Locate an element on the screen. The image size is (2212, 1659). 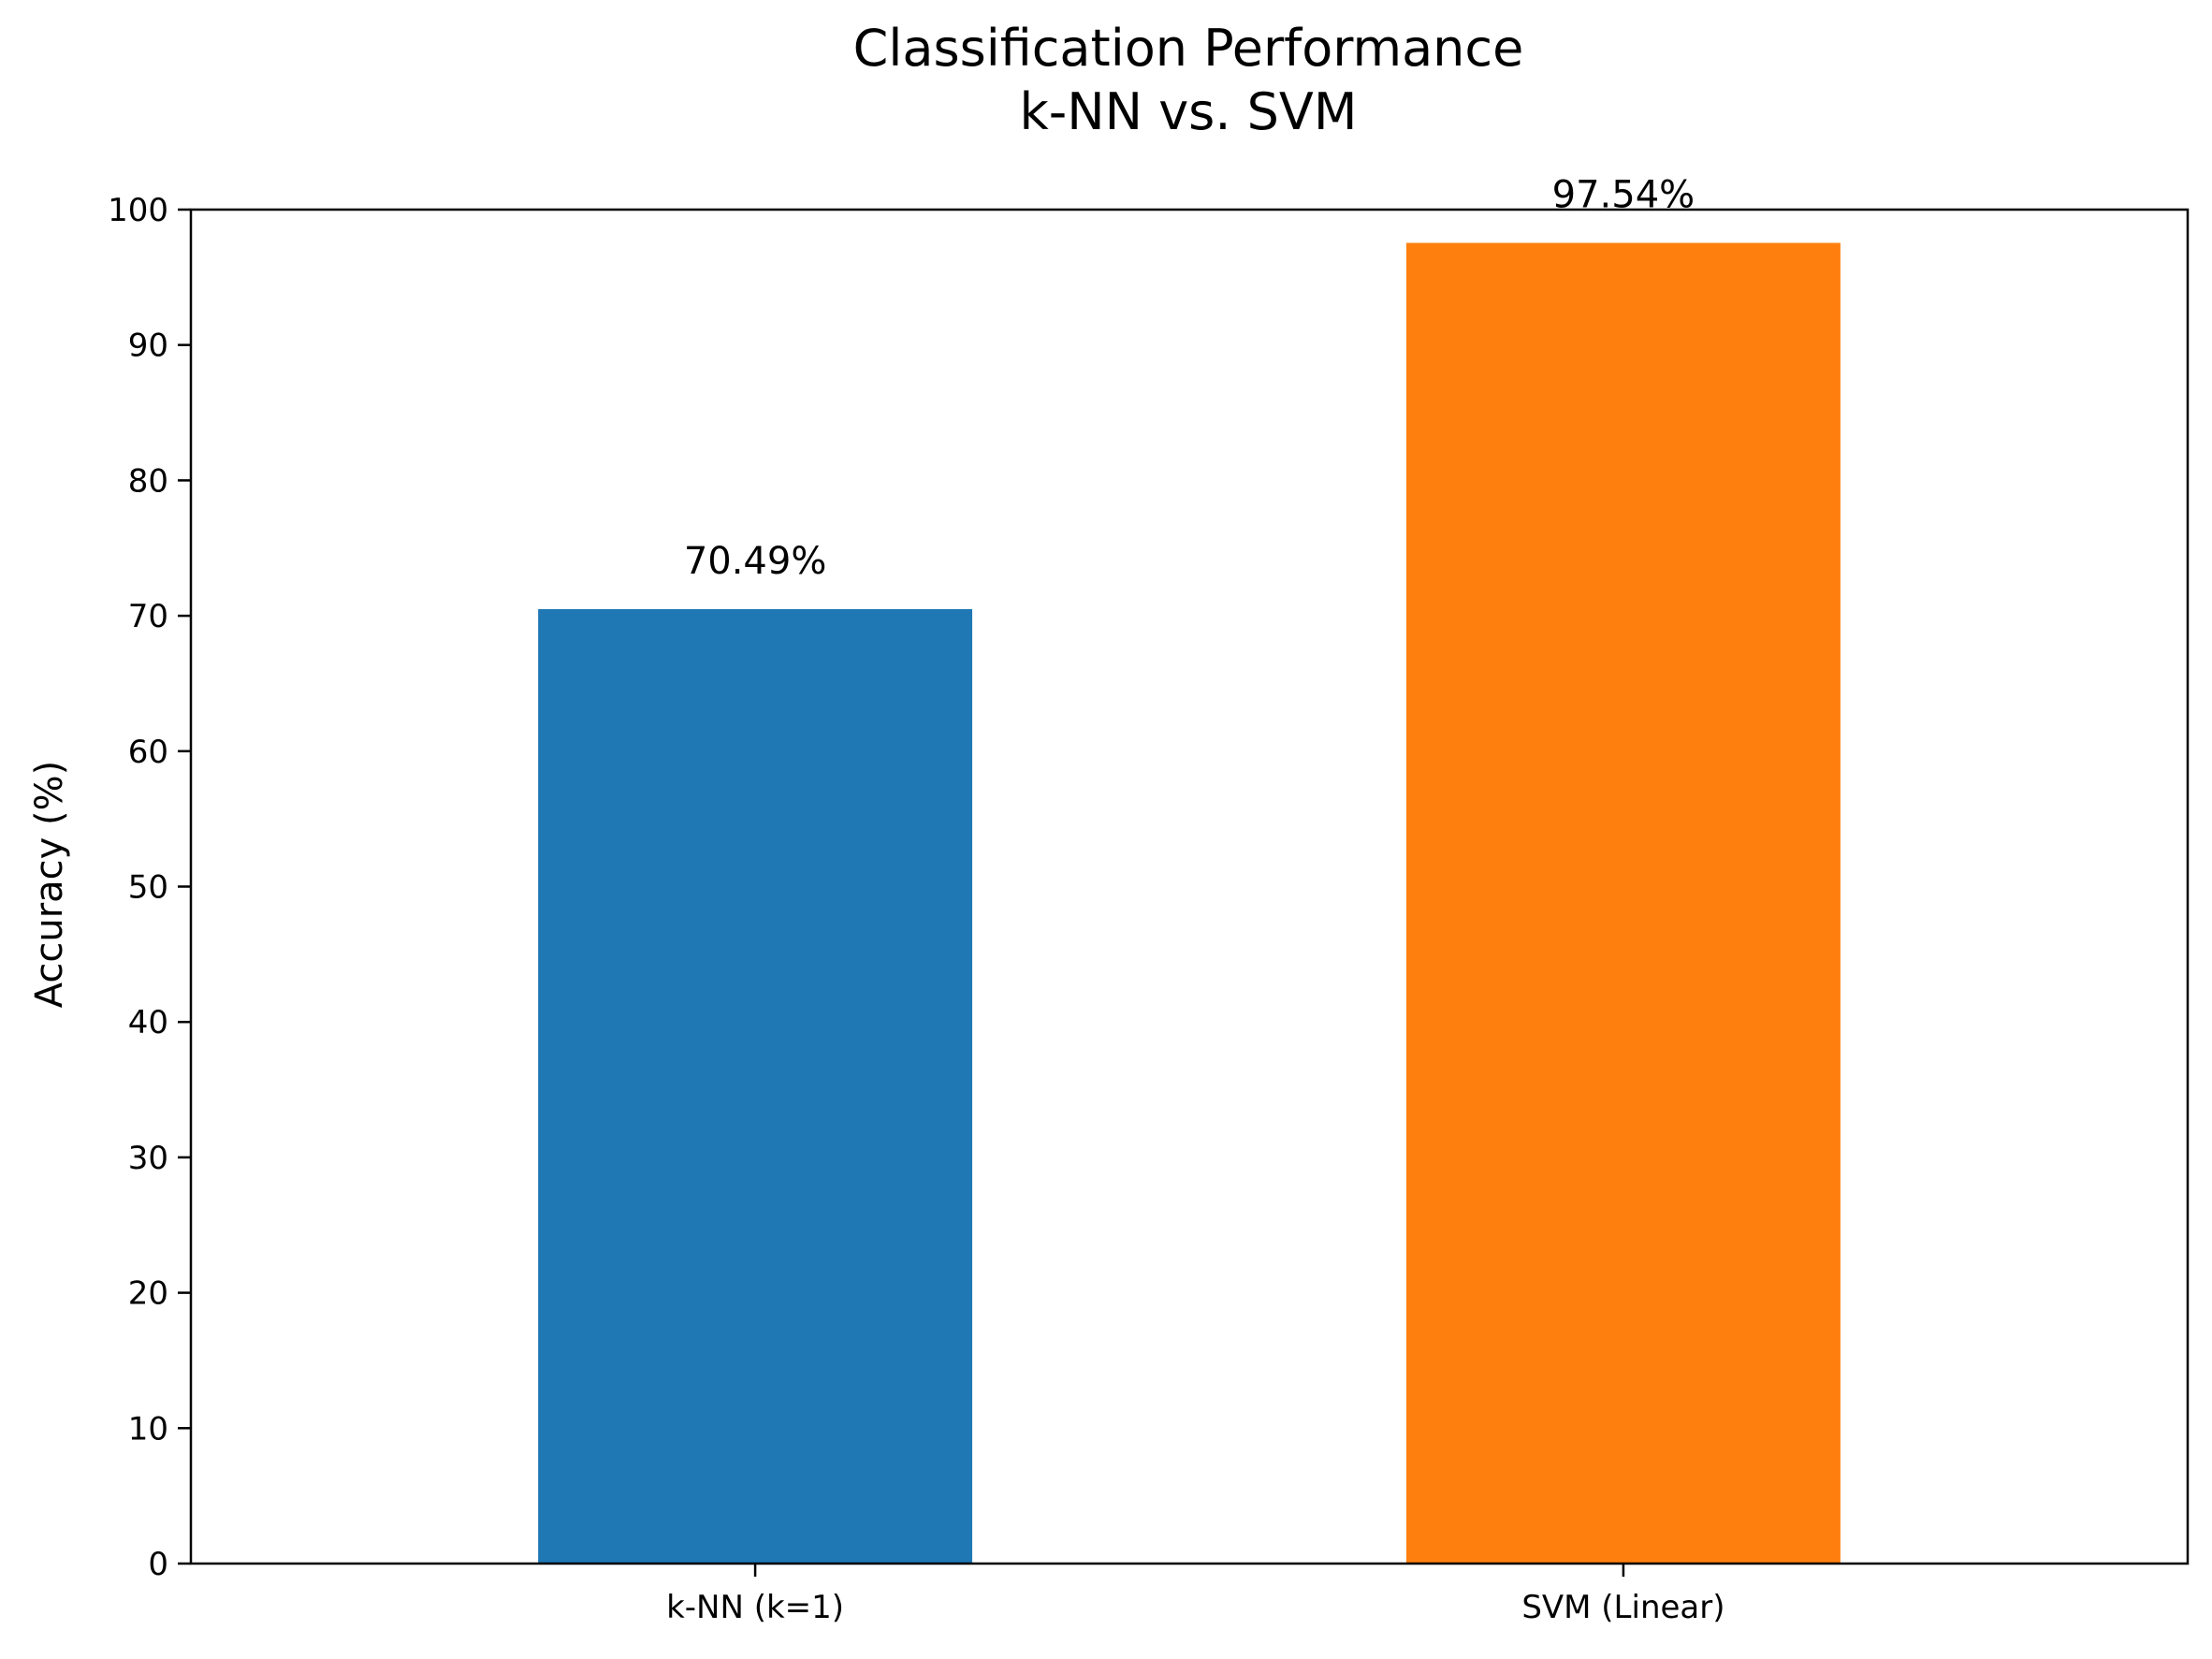
y-tick-label: 0 is located at coordinates (158, 1564).